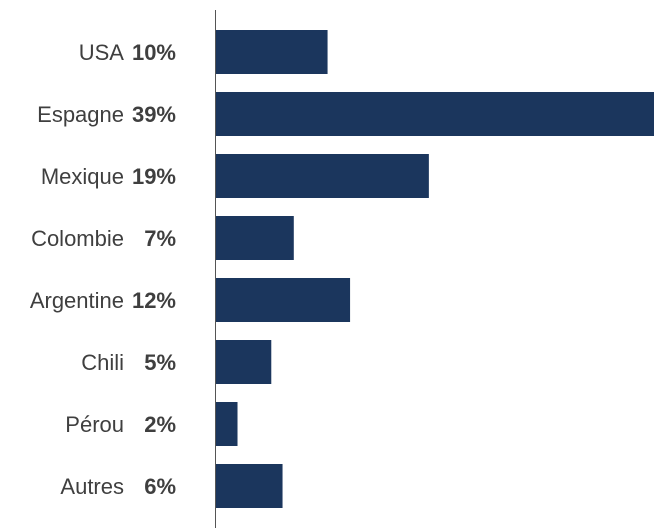 Image resolution: width=654 pixels, height=528 pixels. What do you see at coordinates (80, 114) in the screenshot?
I see `category-label-espagne: Espagne` at bounding box center [80, 114].